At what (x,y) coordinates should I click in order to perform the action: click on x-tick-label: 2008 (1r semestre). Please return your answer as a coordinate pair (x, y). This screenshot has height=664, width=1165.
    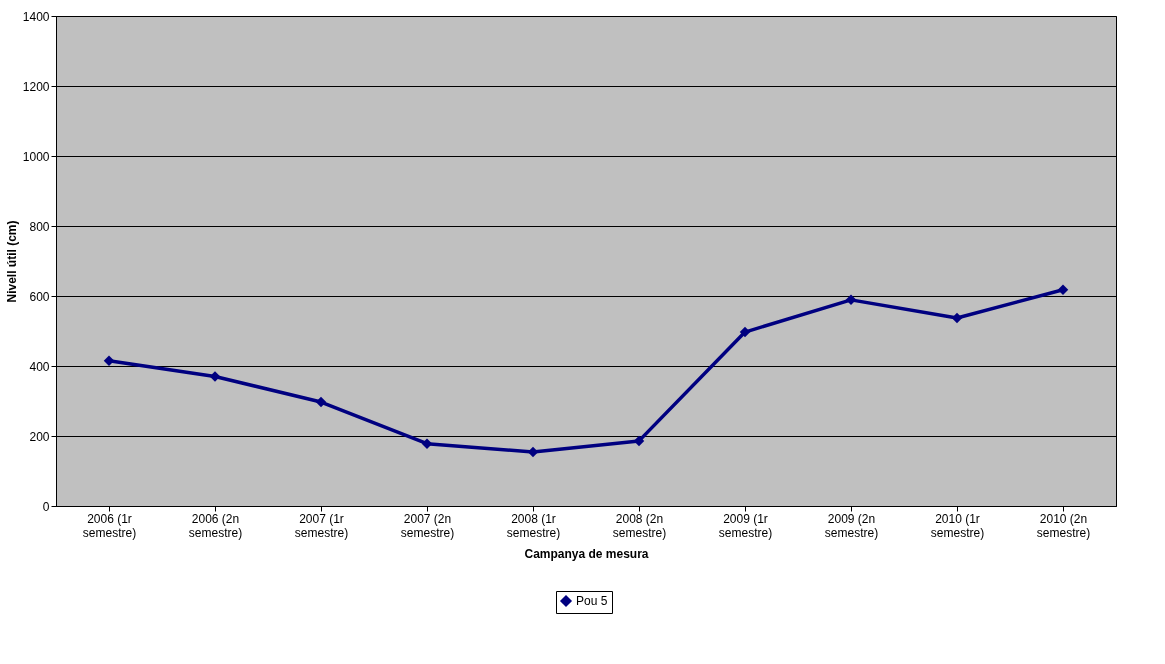
    Looking at the image, I should click on (533, 525).